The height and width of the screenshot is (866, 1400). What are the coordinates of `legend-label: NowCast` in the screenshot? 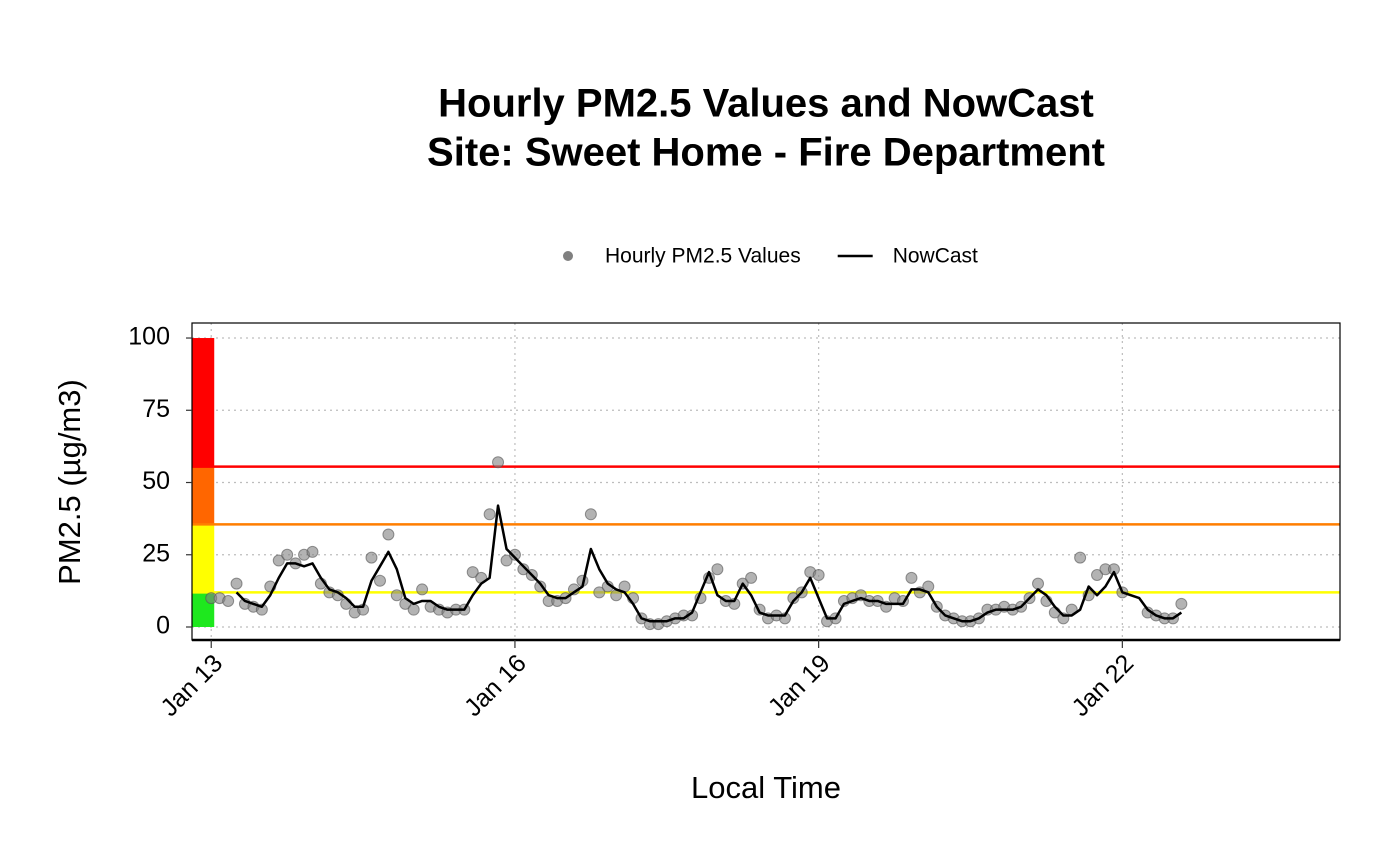 It's located at (935, 256).